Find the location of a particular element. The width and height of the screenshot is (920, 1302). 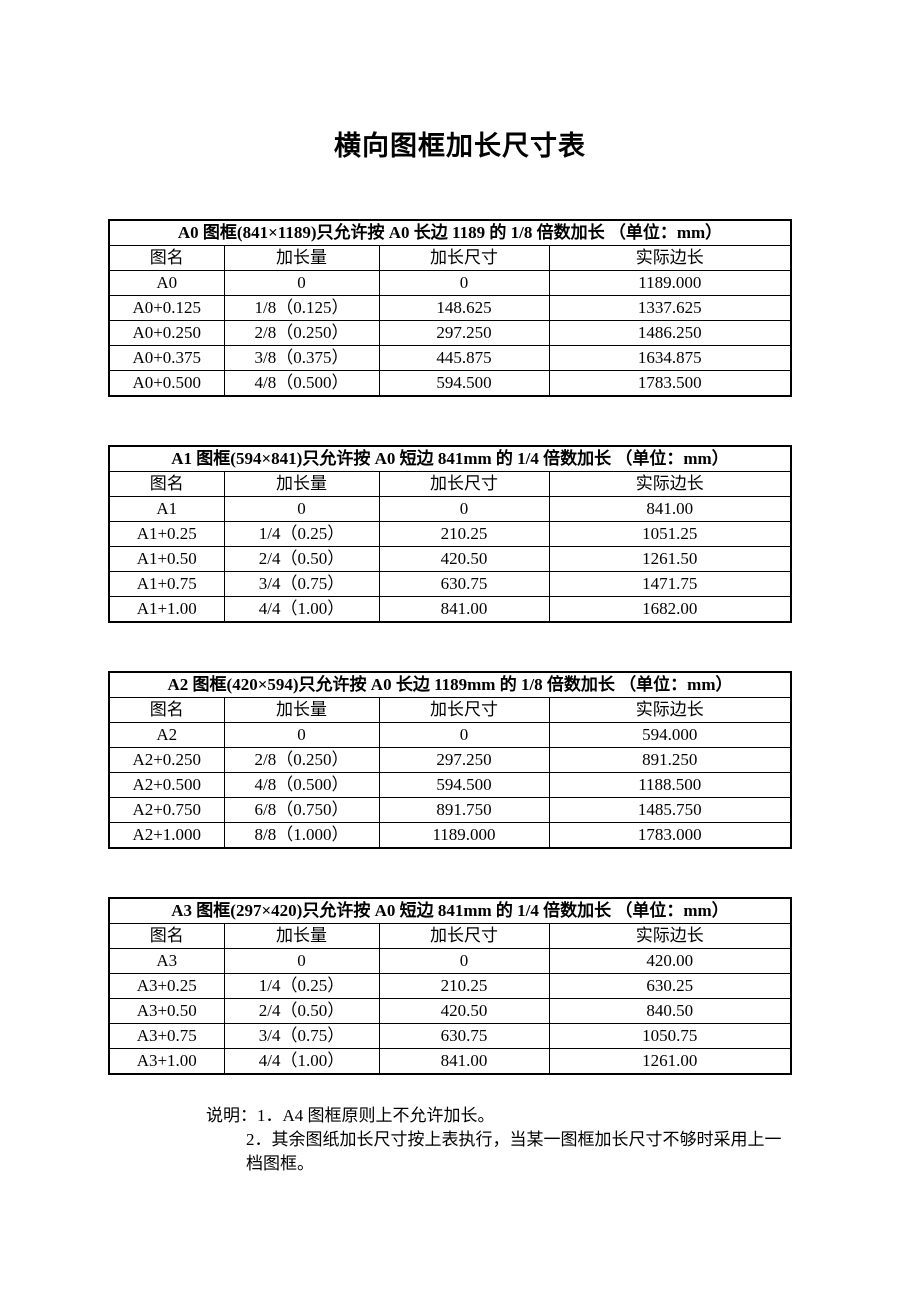

row-name-cell: A0+0.125 is located at coordinates (166, 308).